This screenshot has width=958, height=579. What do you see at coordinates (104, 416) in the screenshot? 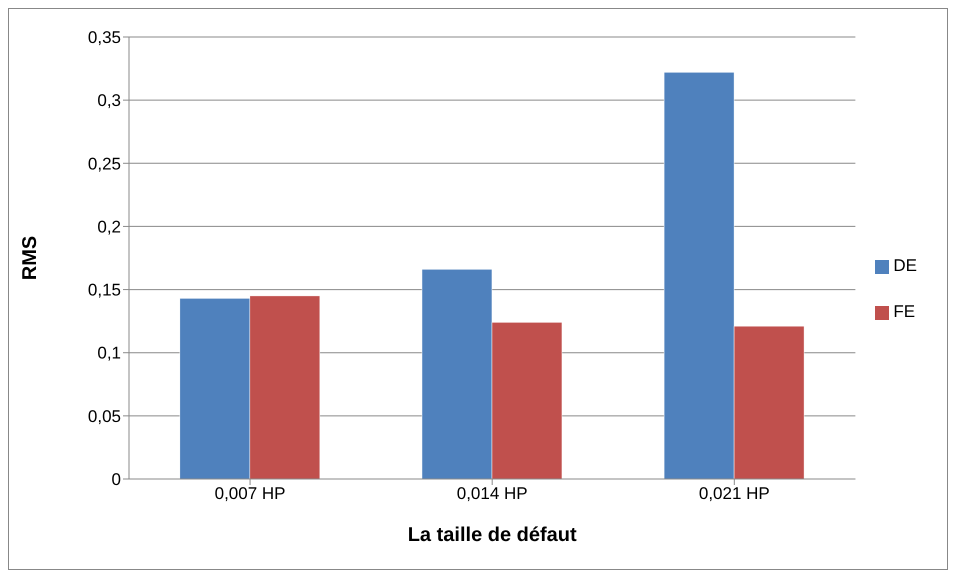
I see `y-tick-label: 0,05` at bounding box center [104, 416].